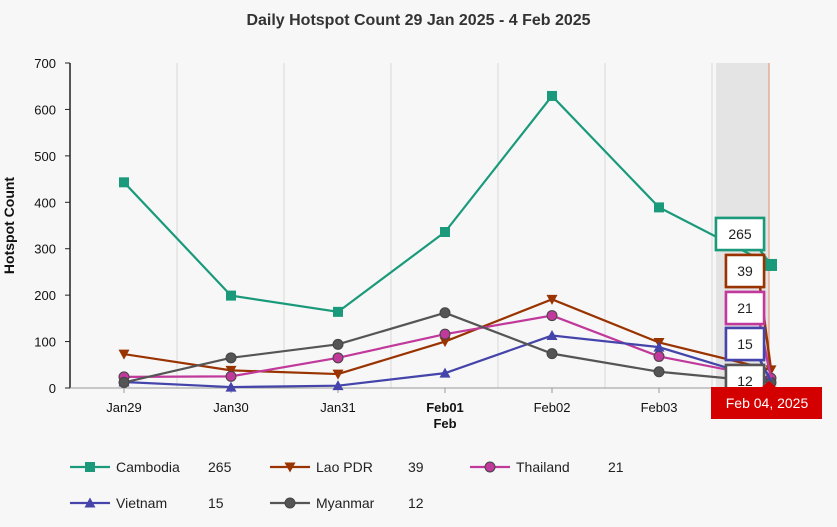 The width and height of the screenshot is (837, 527). What do you see at coordinates (543, 467) in the screenshot?
I see `legend-label: Thailand` at bounding box center [543, 467].